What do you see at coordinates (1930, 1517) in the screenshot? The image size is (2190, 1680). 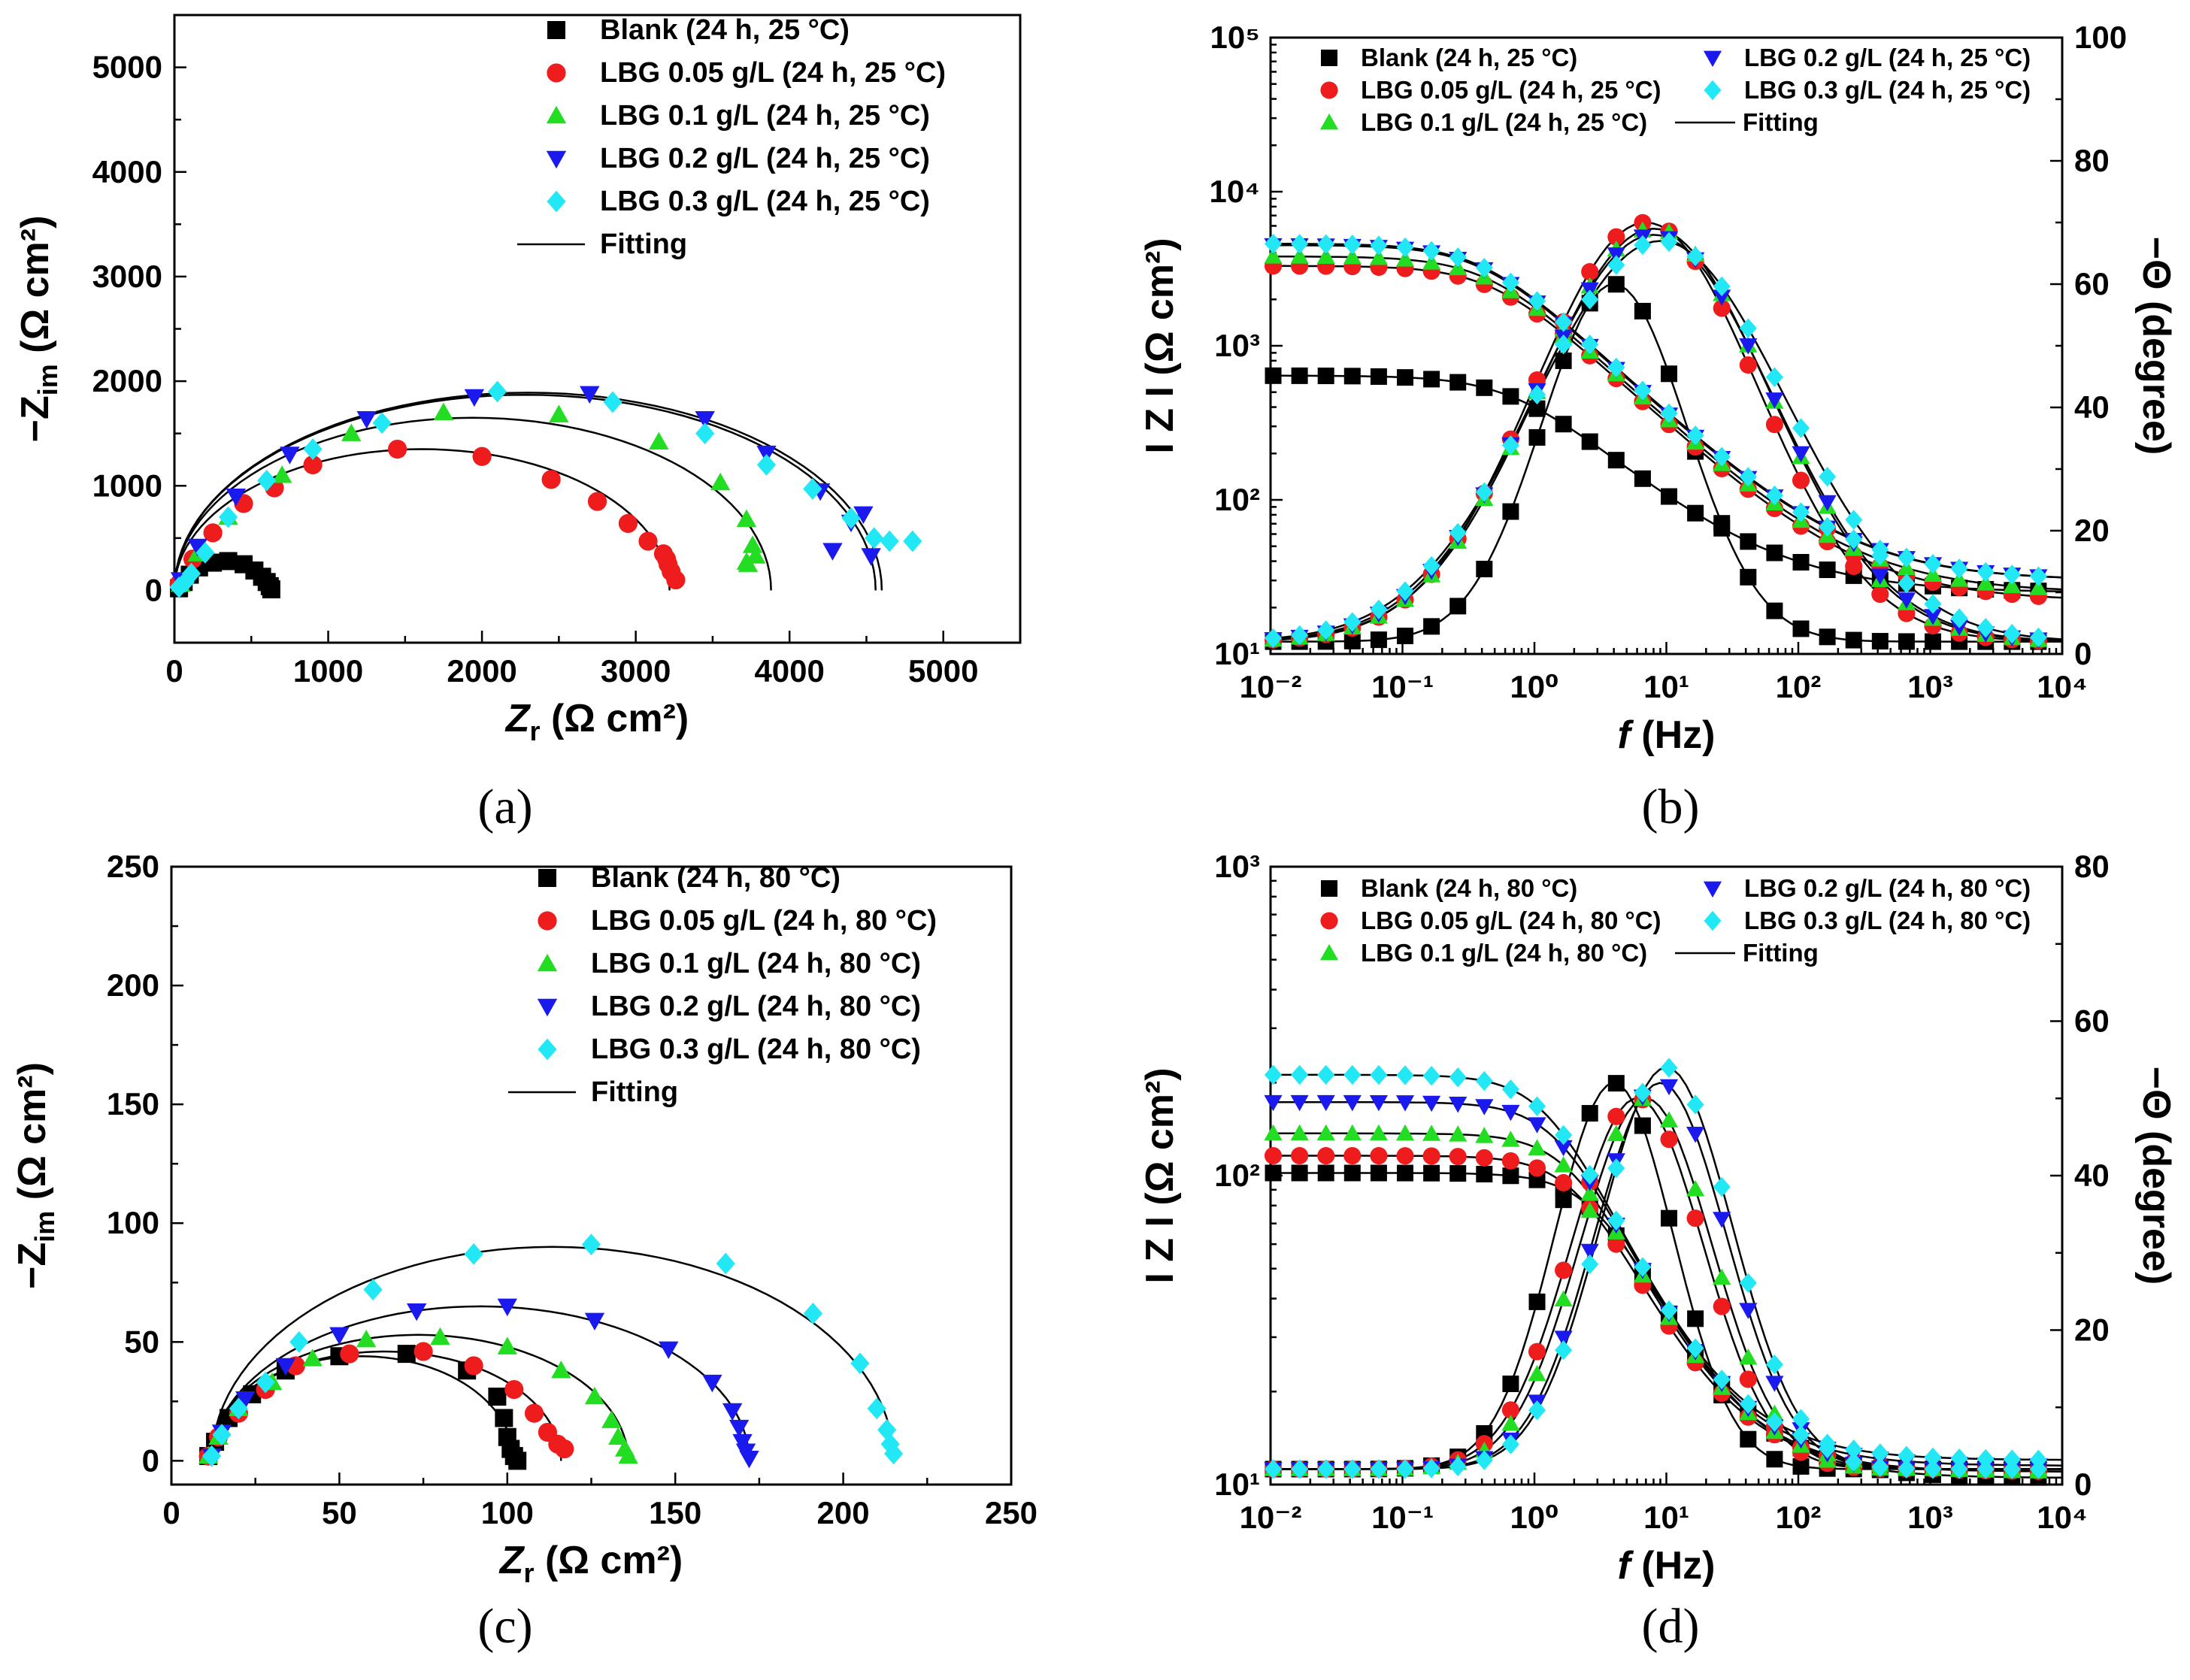 I see `x-tick-label: 10³` at bounding box center [1930, 1517].